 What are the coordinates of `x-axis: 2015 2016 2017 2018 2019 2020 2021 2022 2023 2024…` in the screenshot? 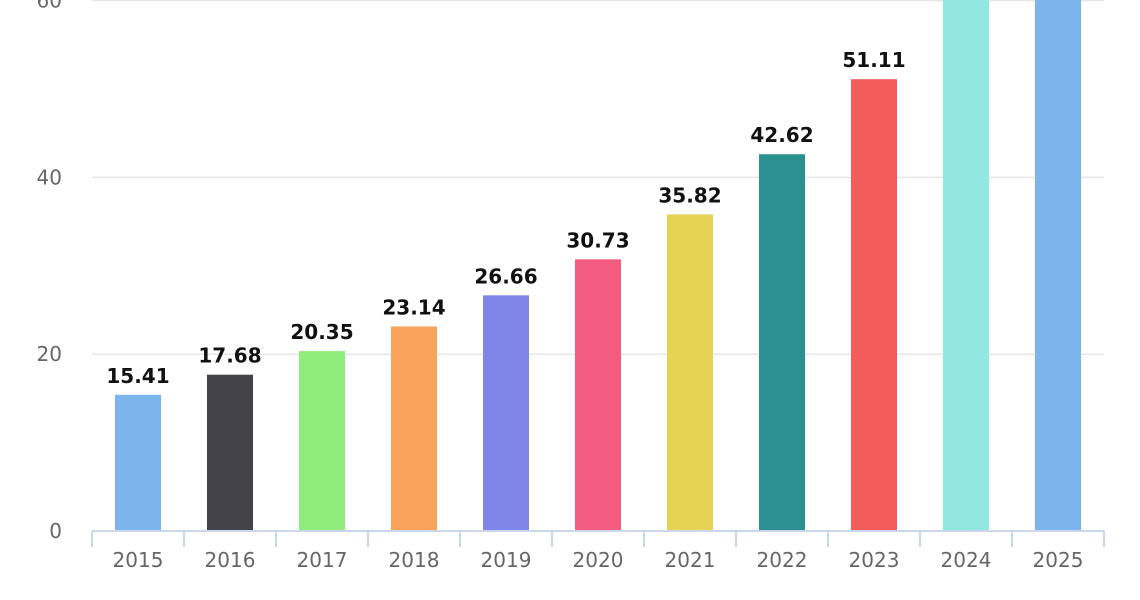 It's located at (598, 551).